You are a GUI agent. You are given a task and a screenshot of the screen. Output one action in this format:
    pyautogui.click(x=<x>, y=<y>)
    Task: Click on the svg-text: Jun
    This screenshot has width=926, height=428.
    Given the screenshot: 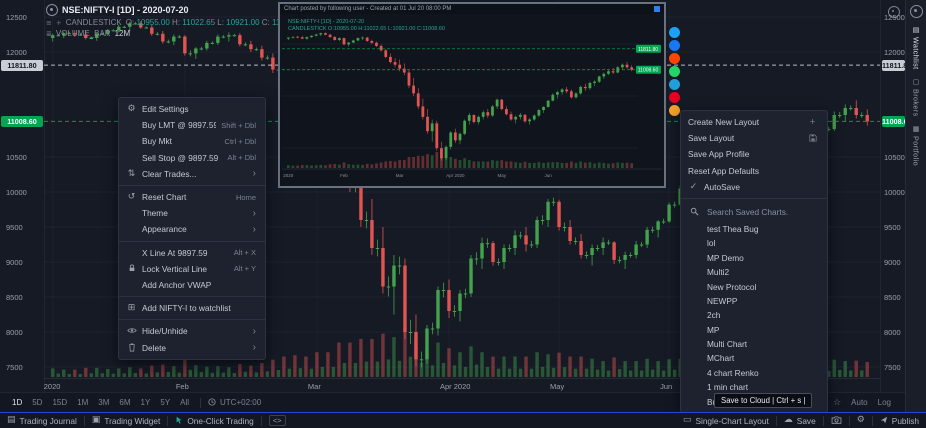 What is the action you would take?
    pyautogui.click(x=549, y=175)
    